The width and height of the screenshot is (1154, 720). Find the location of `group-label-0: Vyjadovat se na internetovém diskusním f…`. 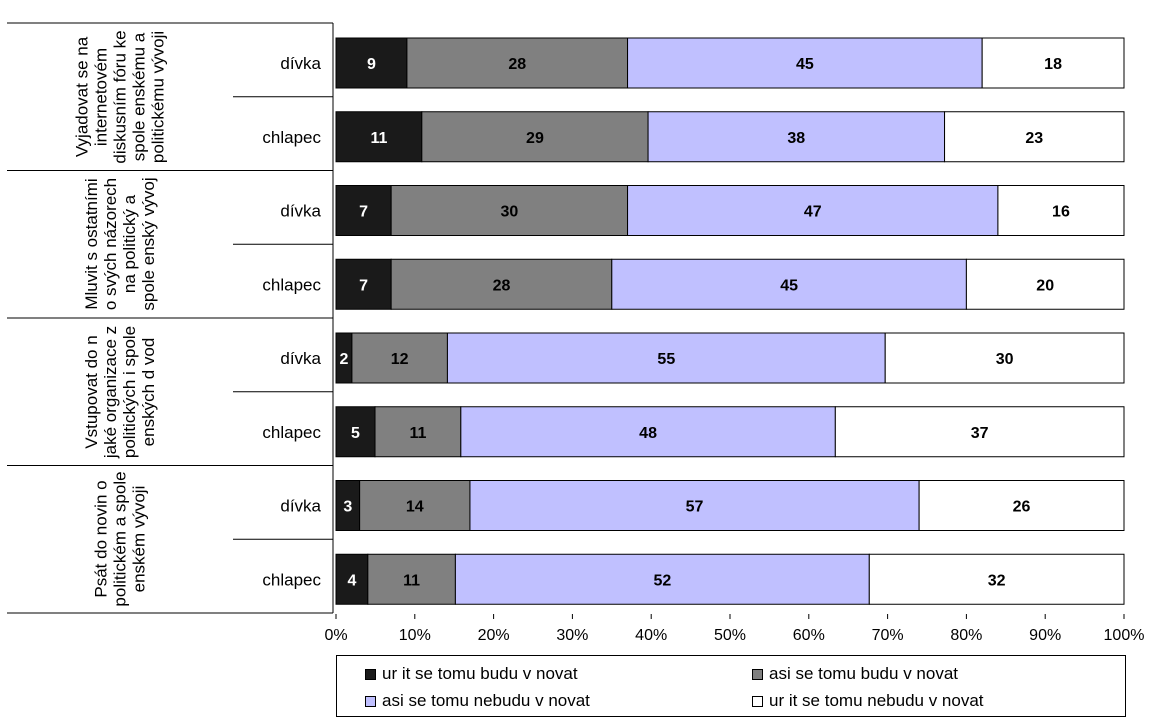

group-label-0: Vyjadovat se na internetovém diskusním f… is located at coordinates (120, 97).